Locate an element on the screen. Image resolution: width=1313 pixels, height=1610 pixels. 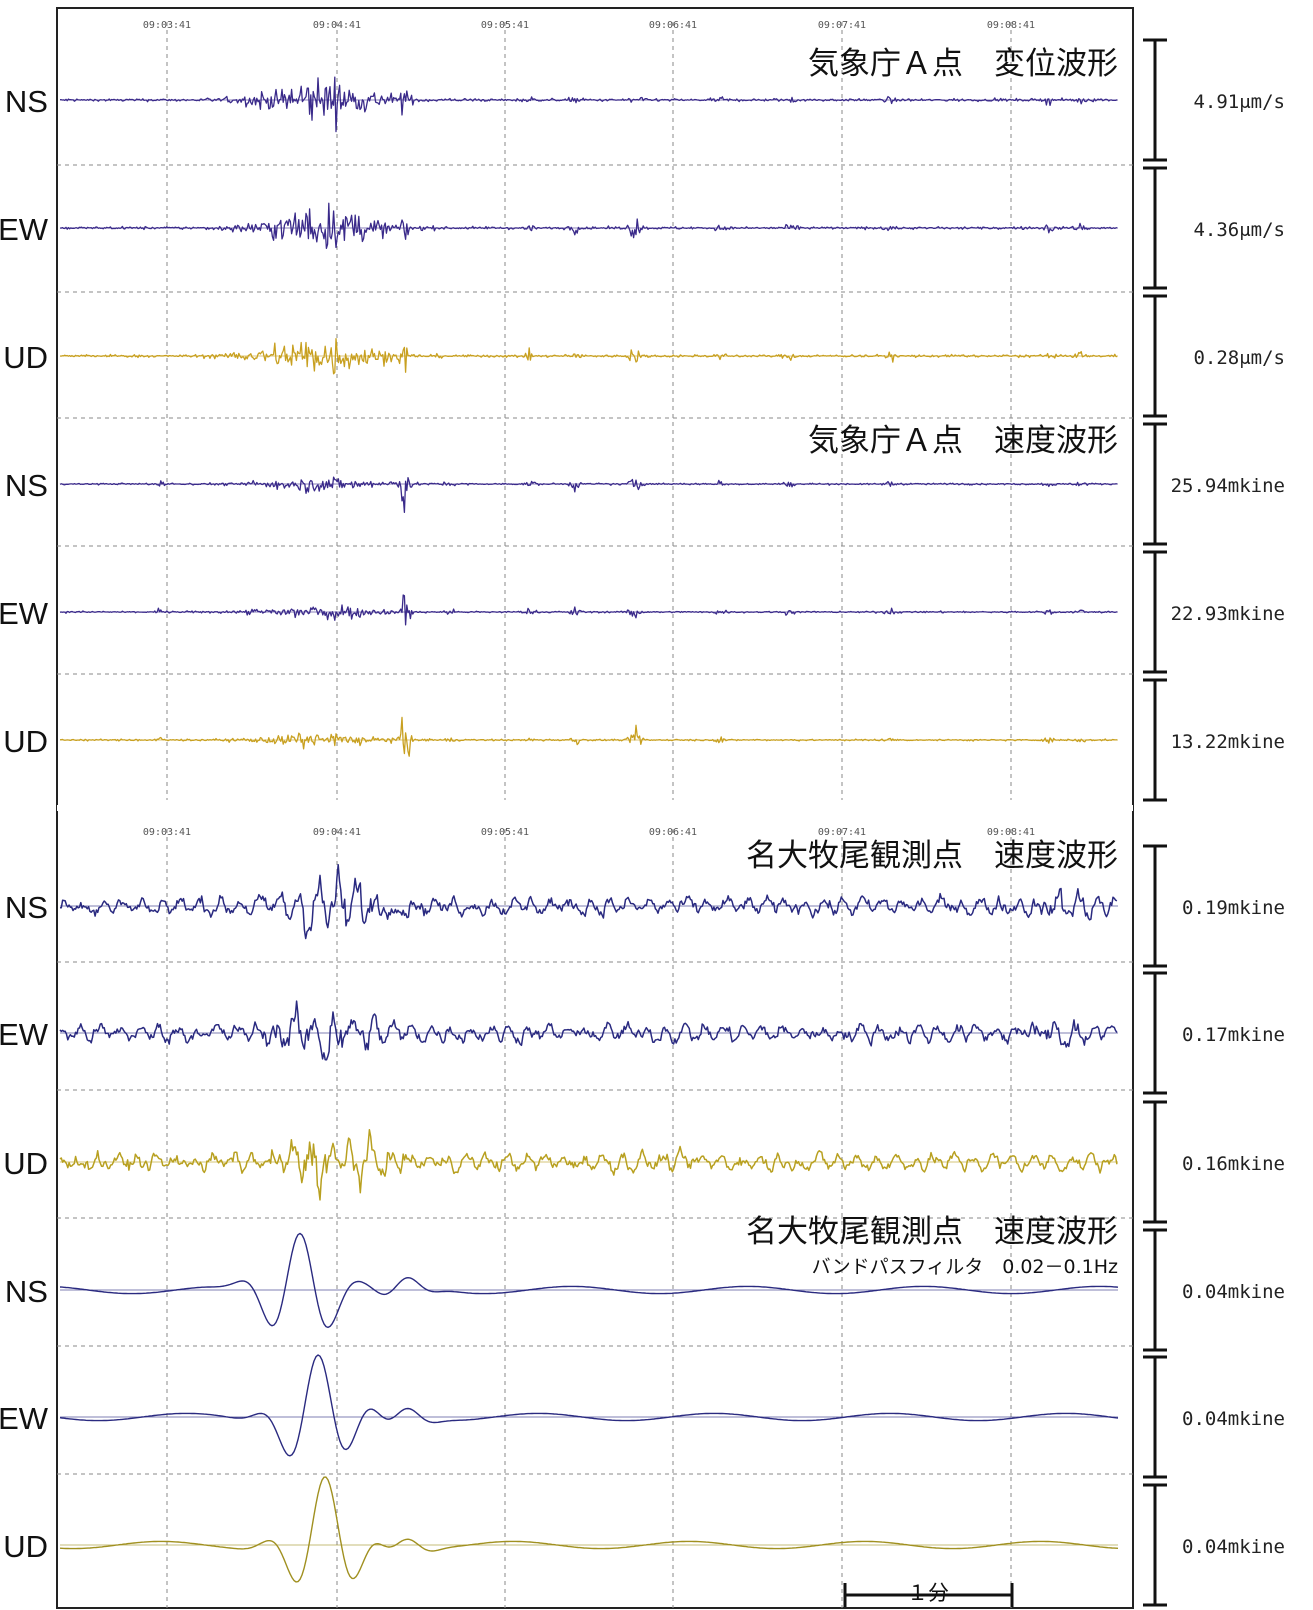
panel-title-1: 気象庁Ａ点 変位波形 is located at coordinates (963, 64).